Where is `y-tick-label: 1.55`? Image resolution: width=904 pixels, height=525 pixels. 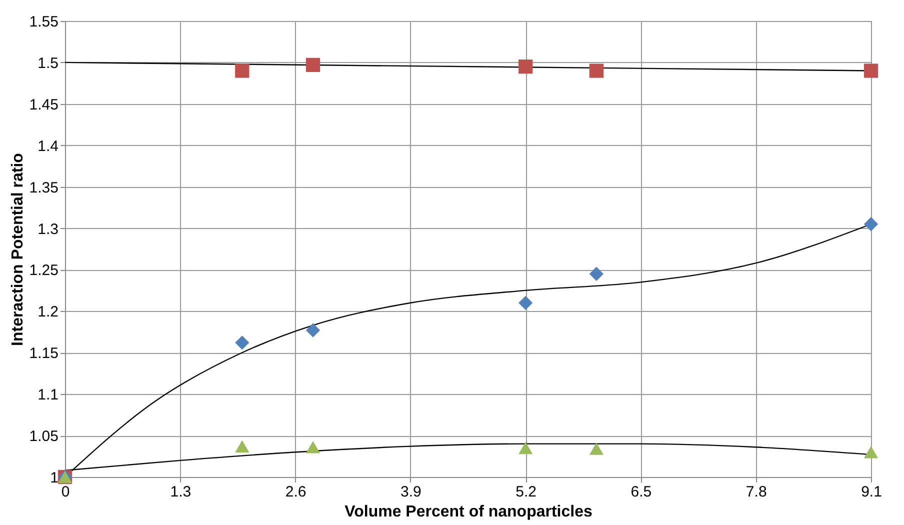
y-tick-label: 1.55 is located at coordinates (43, 22).